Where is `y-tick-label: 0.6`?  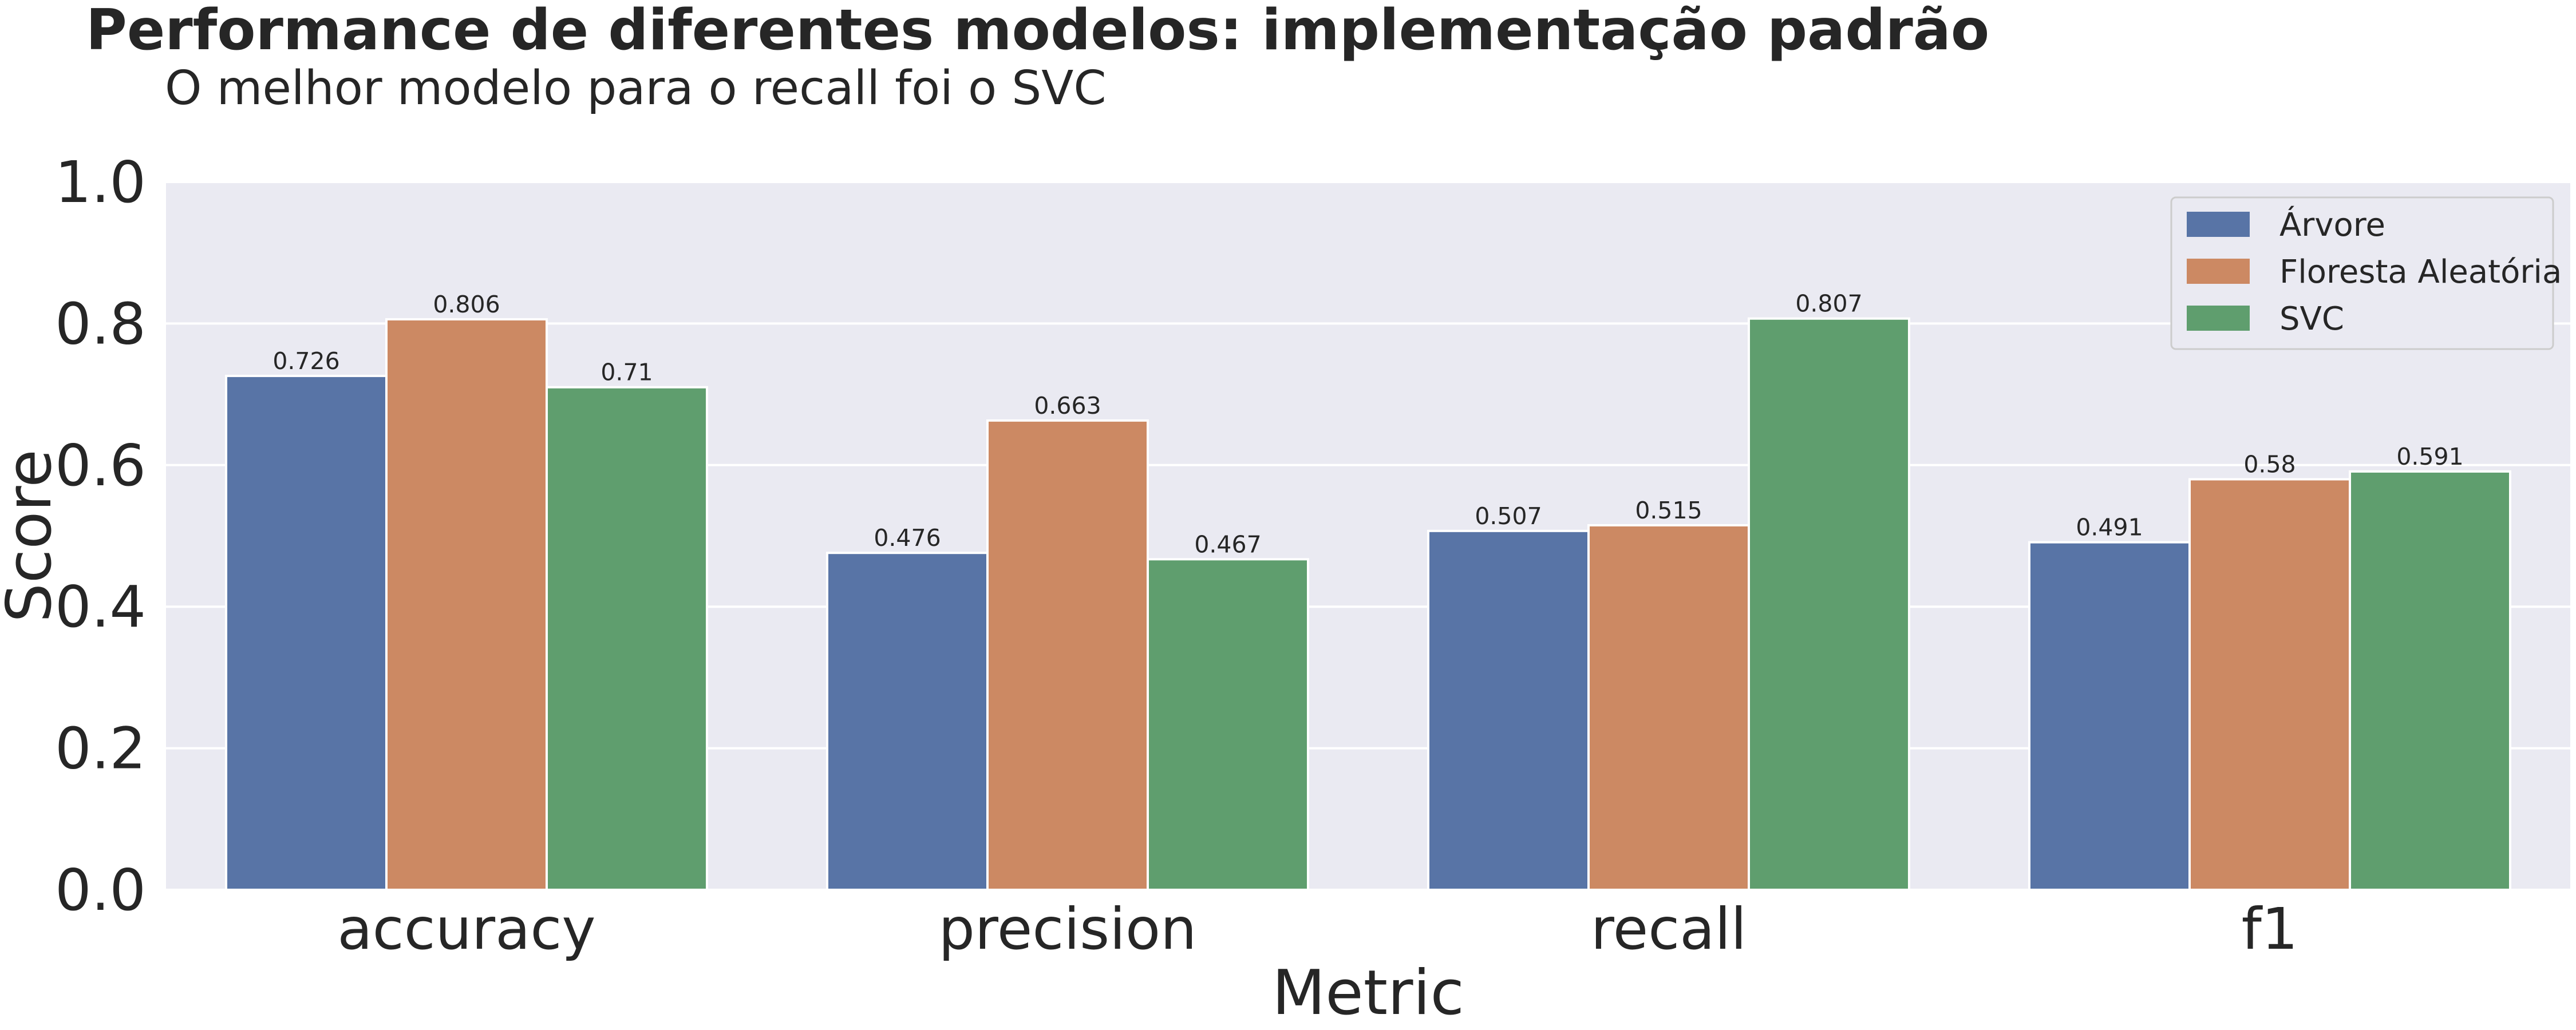
y-tick-label: 0.6 is located at coordinates (100, 465).